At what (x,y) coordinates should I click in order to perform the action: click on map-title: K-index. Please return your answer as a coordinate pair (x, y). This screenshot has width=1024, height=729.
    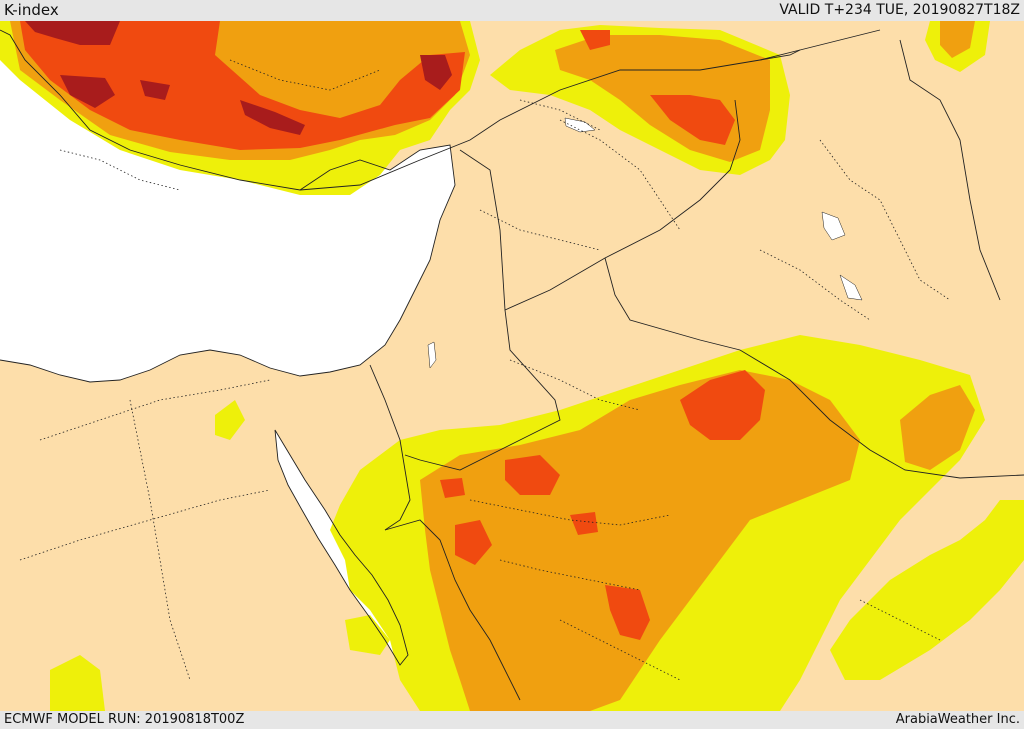
    Looking at the image, I should click on (31, 10).